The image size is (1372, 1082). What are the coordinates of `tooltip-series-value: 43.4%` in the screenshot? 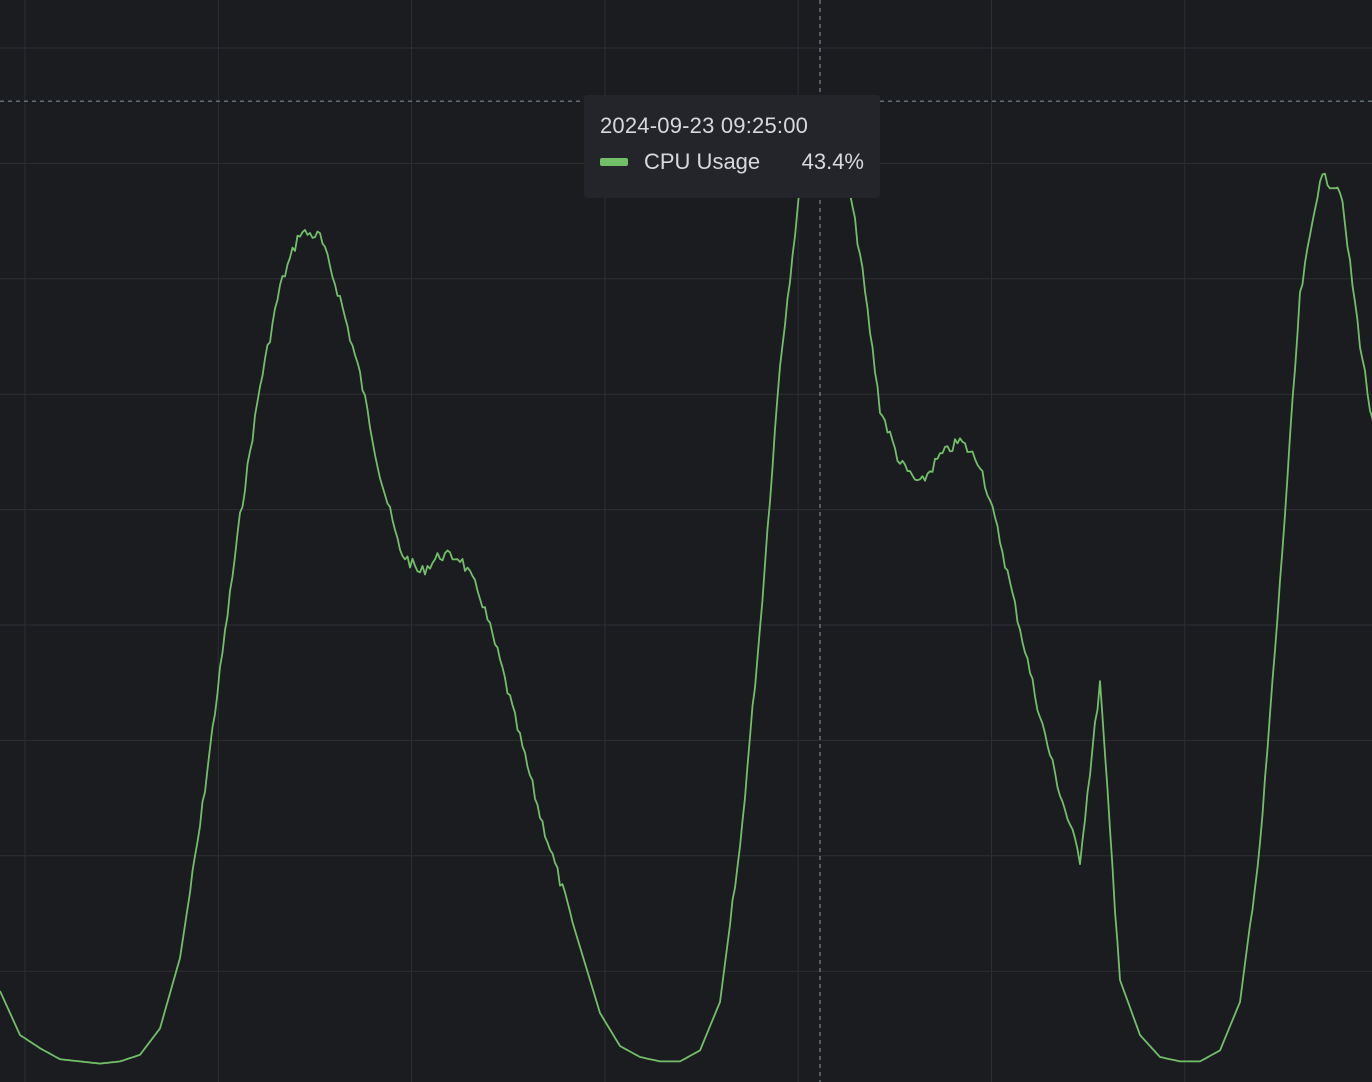 It's located at (832, 161).